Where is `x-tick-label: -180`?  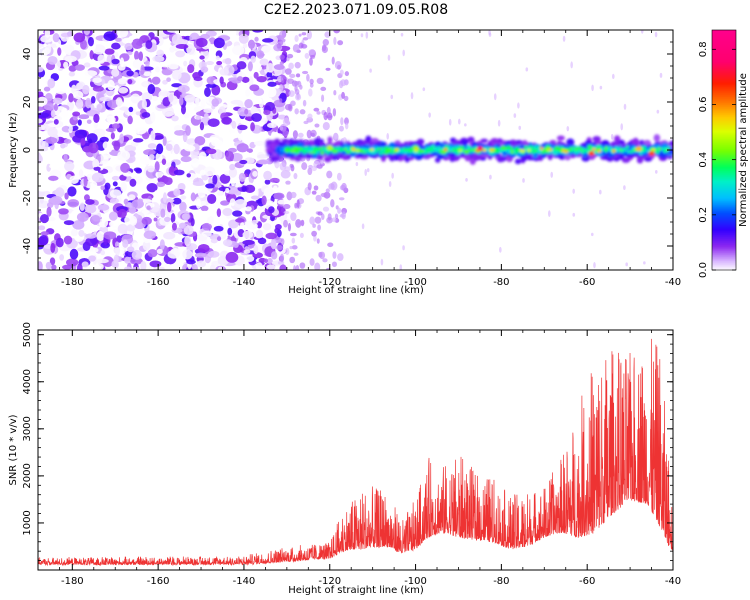
x-tick-label: -180 is located at coordinates (72, 581).